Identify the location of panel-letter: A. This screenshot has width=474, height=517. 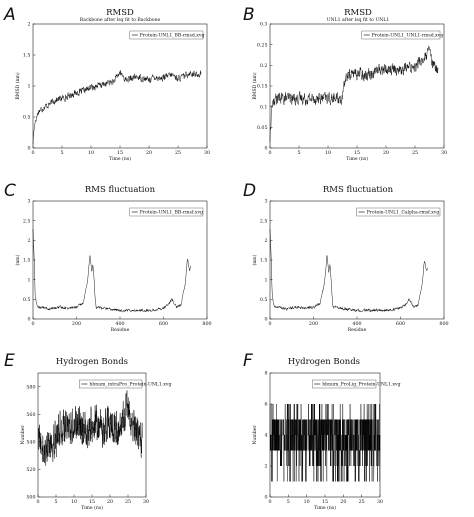
(9, 15).